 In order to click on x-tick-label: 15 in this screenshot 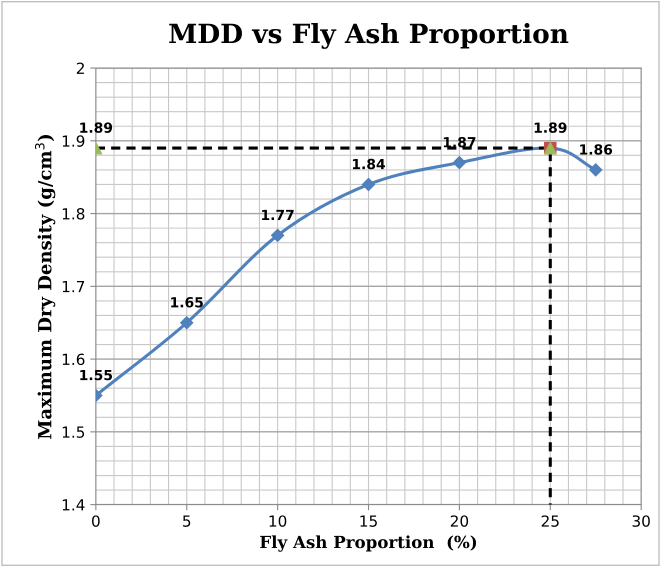, I will do `click(368, 521)`.